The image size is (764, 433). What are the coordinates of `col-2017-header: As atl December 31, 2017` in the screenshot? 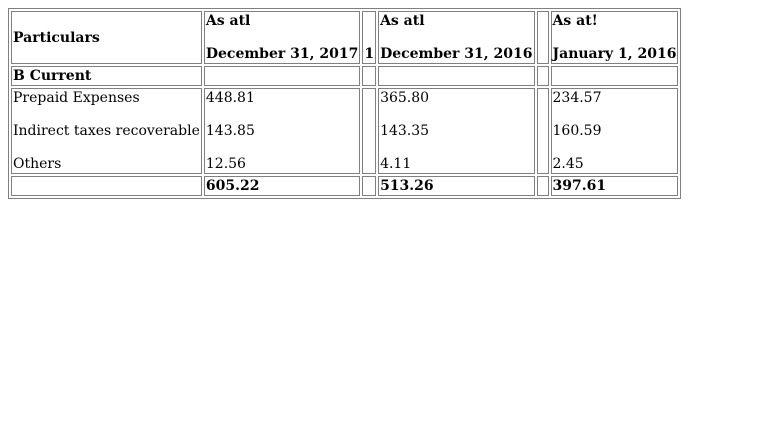 It's located at (282, 37).